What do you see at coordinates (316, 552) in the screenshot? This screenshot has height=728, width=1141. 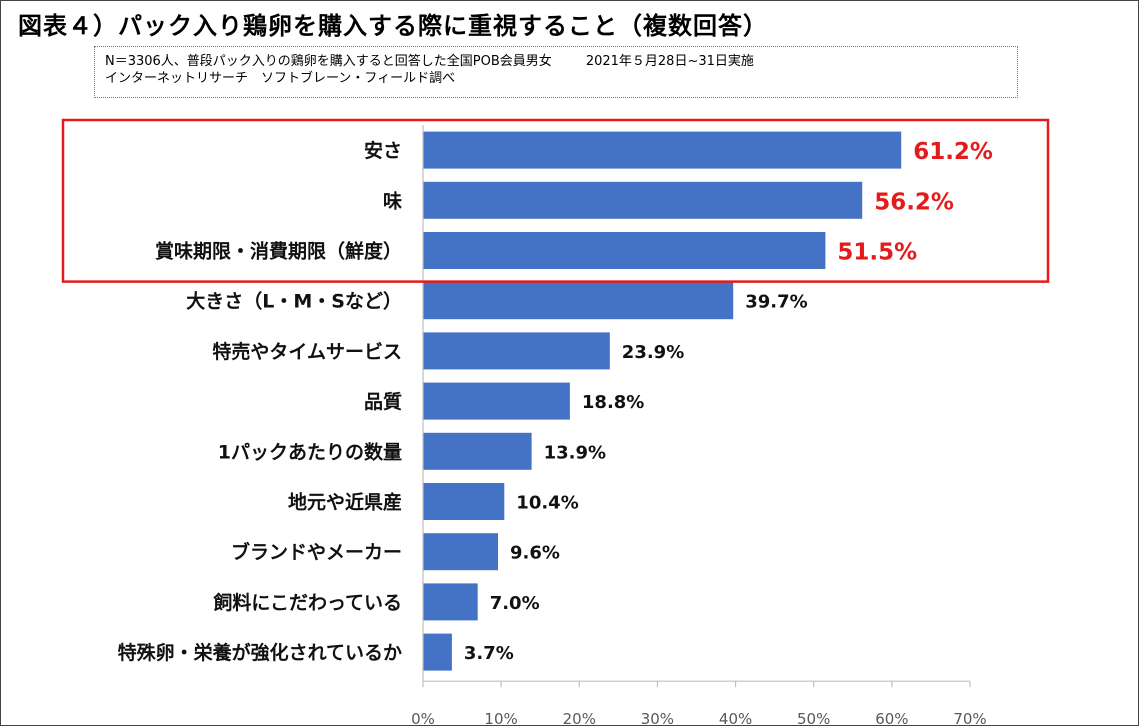 I see `category-label-9: ブランドやメーカー` at bounding box center [316, 552].